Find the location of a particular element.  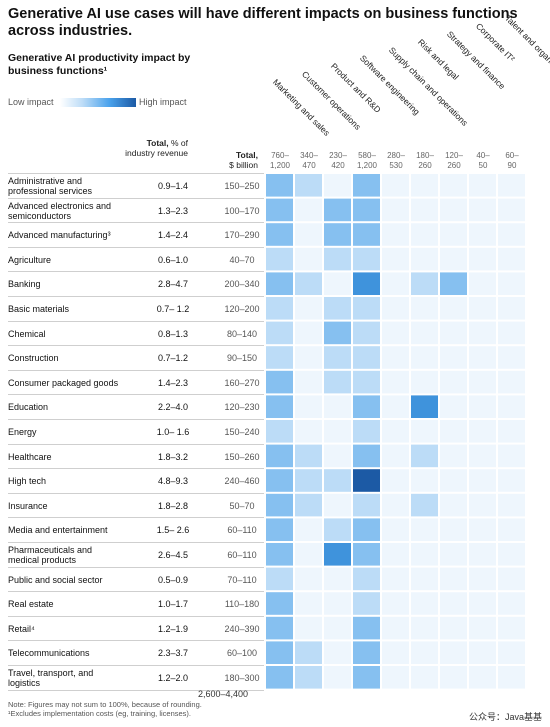

industry-revenue: 1.8–3.2 is located at coordinates (173, 457).